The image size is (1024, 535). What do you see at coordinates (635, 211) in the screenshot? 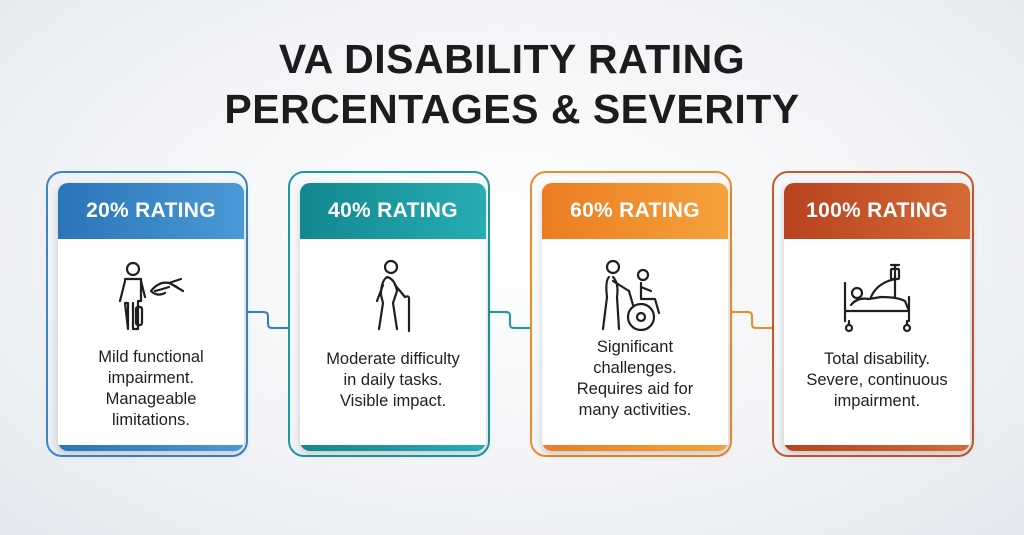
I see `card-header: 60% RATING` at bounding box center [635, 211].